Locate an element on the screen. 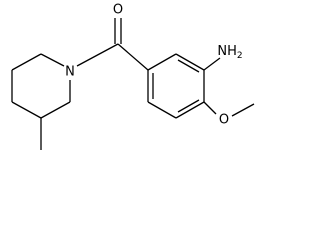 This screenshot has width=320, height=240. atom-label: N is located at coordinates (70, 72).